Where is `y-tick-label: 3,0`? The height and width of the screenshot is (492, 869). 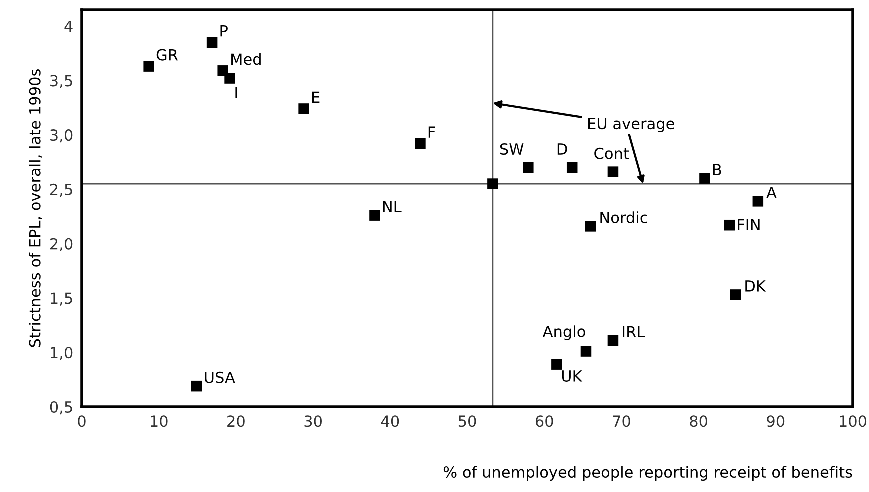 y-tick-label: 3,0 is located at coordinates (61, 136).